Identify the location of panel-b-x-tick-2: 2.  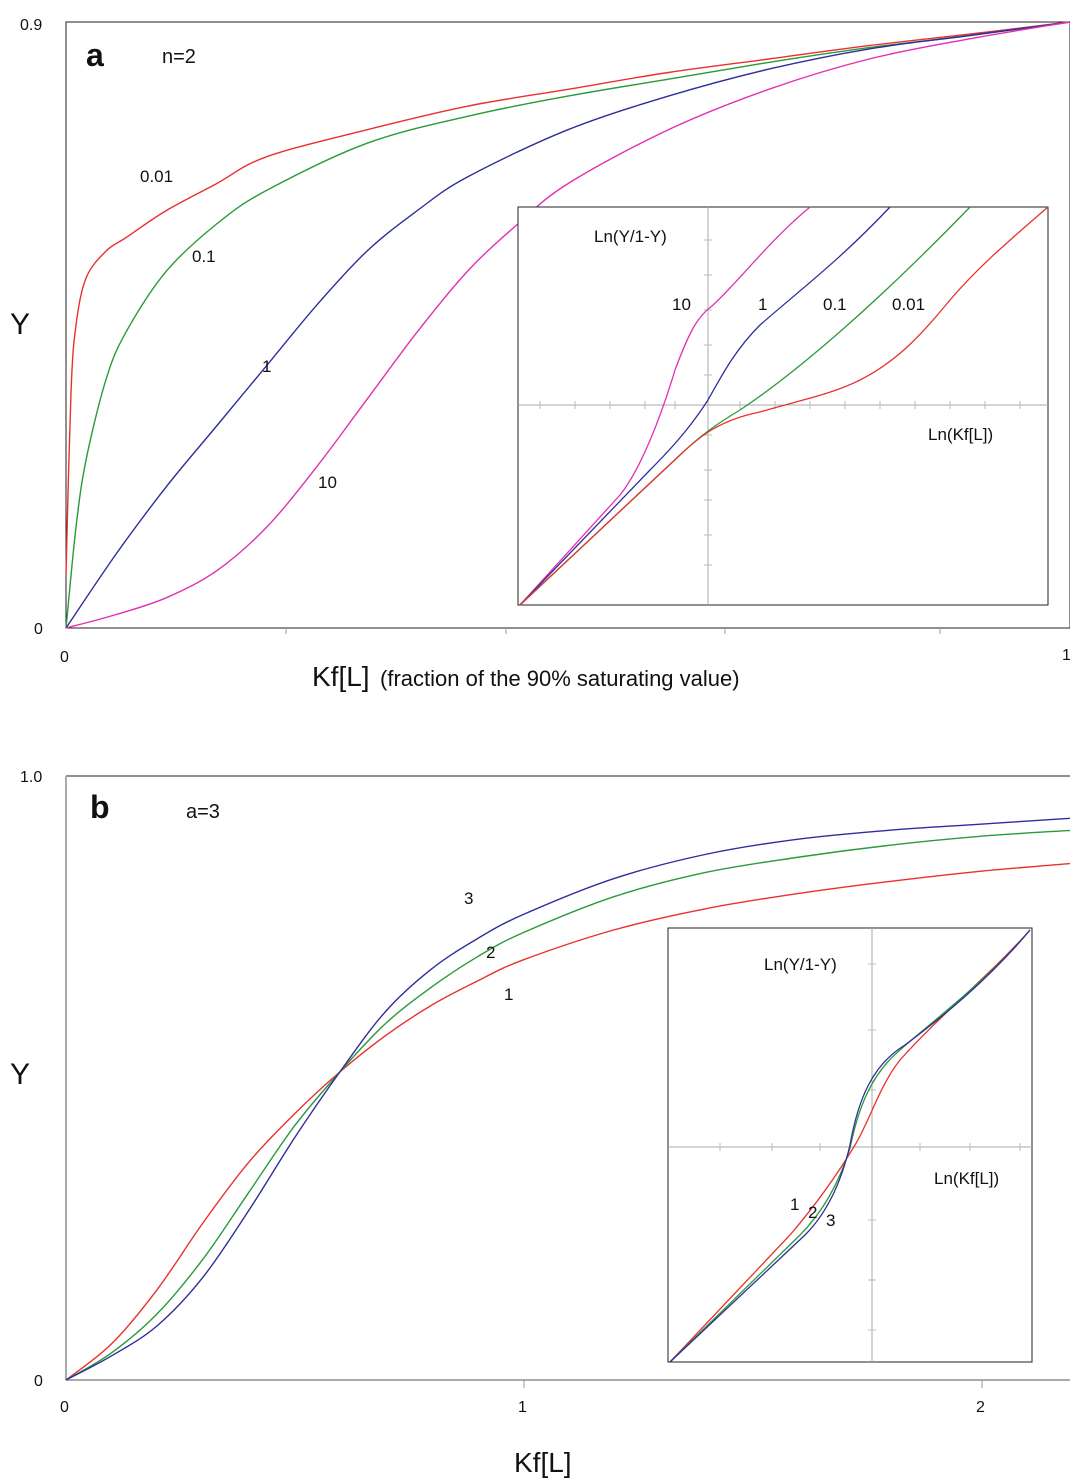
(980, 1407).